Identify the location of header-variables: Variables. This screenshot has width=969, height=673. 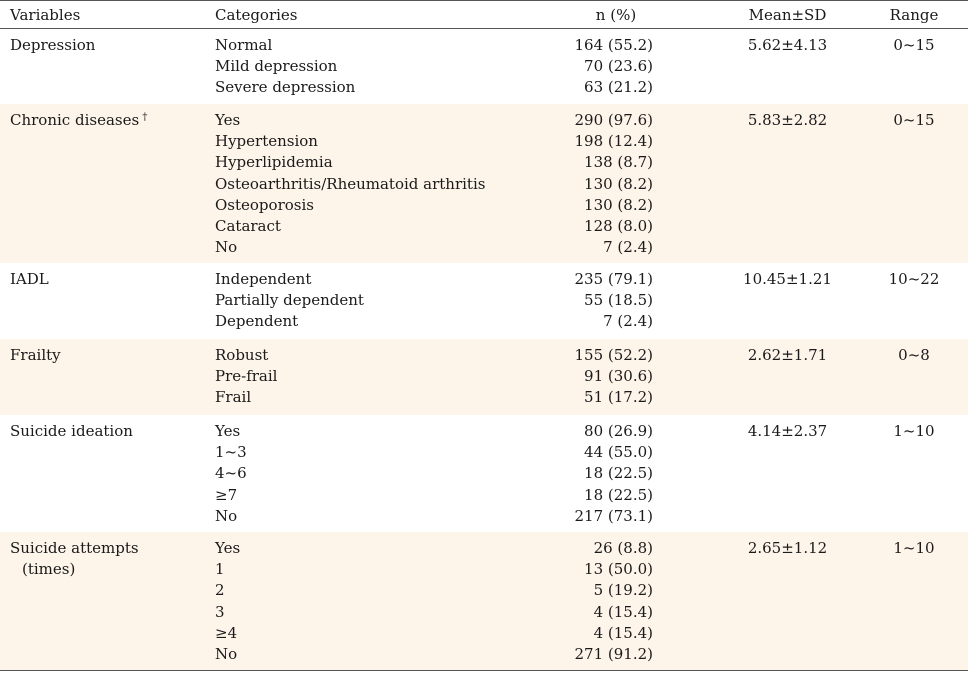
(45, 15).